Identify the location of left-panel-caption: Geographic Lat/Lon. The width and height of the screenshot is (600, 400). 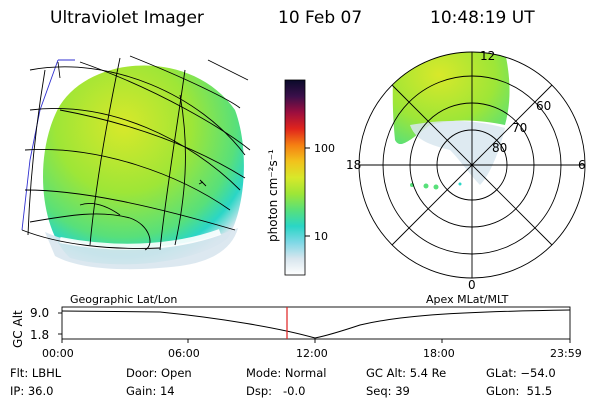
(124, 299).